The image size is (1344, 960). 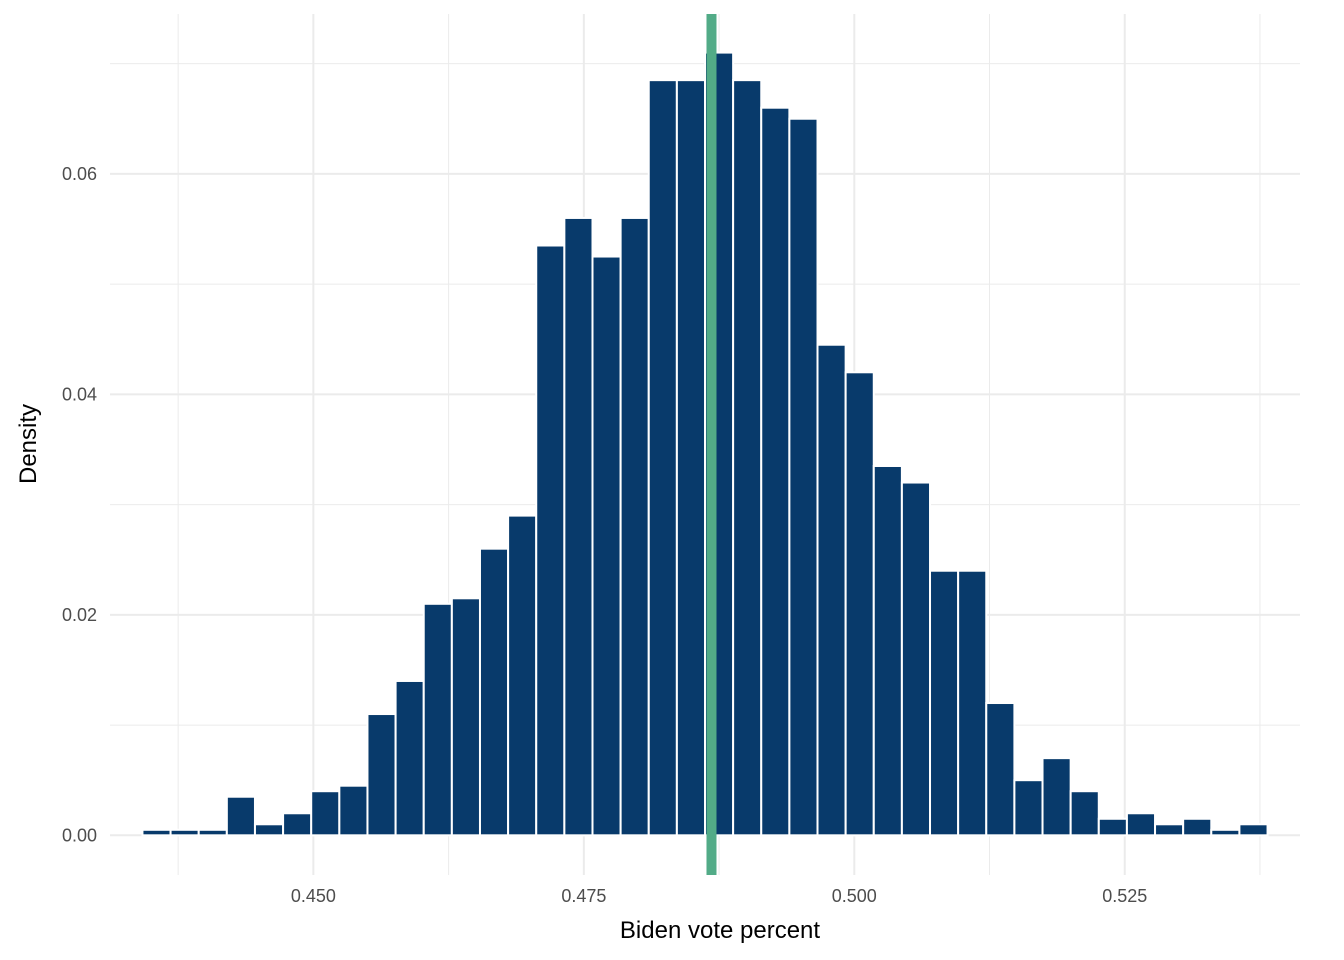 I want to click on y-tick-label: 0.04, so click(x=79, y=394).